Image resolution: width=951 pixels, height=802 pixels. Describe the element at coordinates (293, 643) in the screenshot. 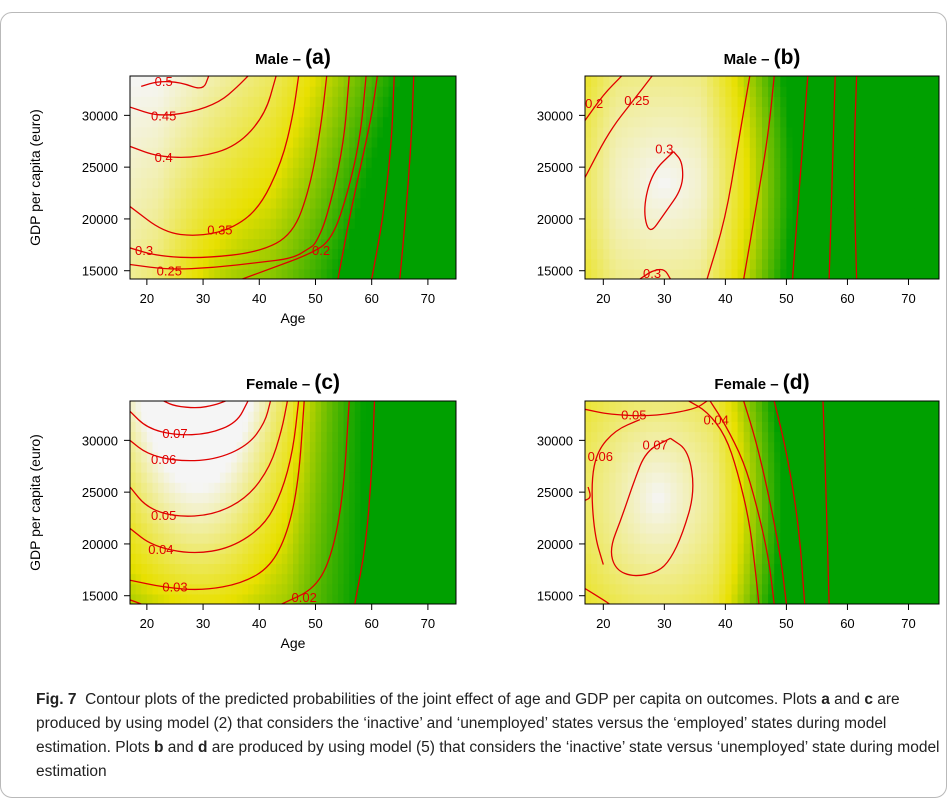

I see `x-axis-label: Age` at that location.